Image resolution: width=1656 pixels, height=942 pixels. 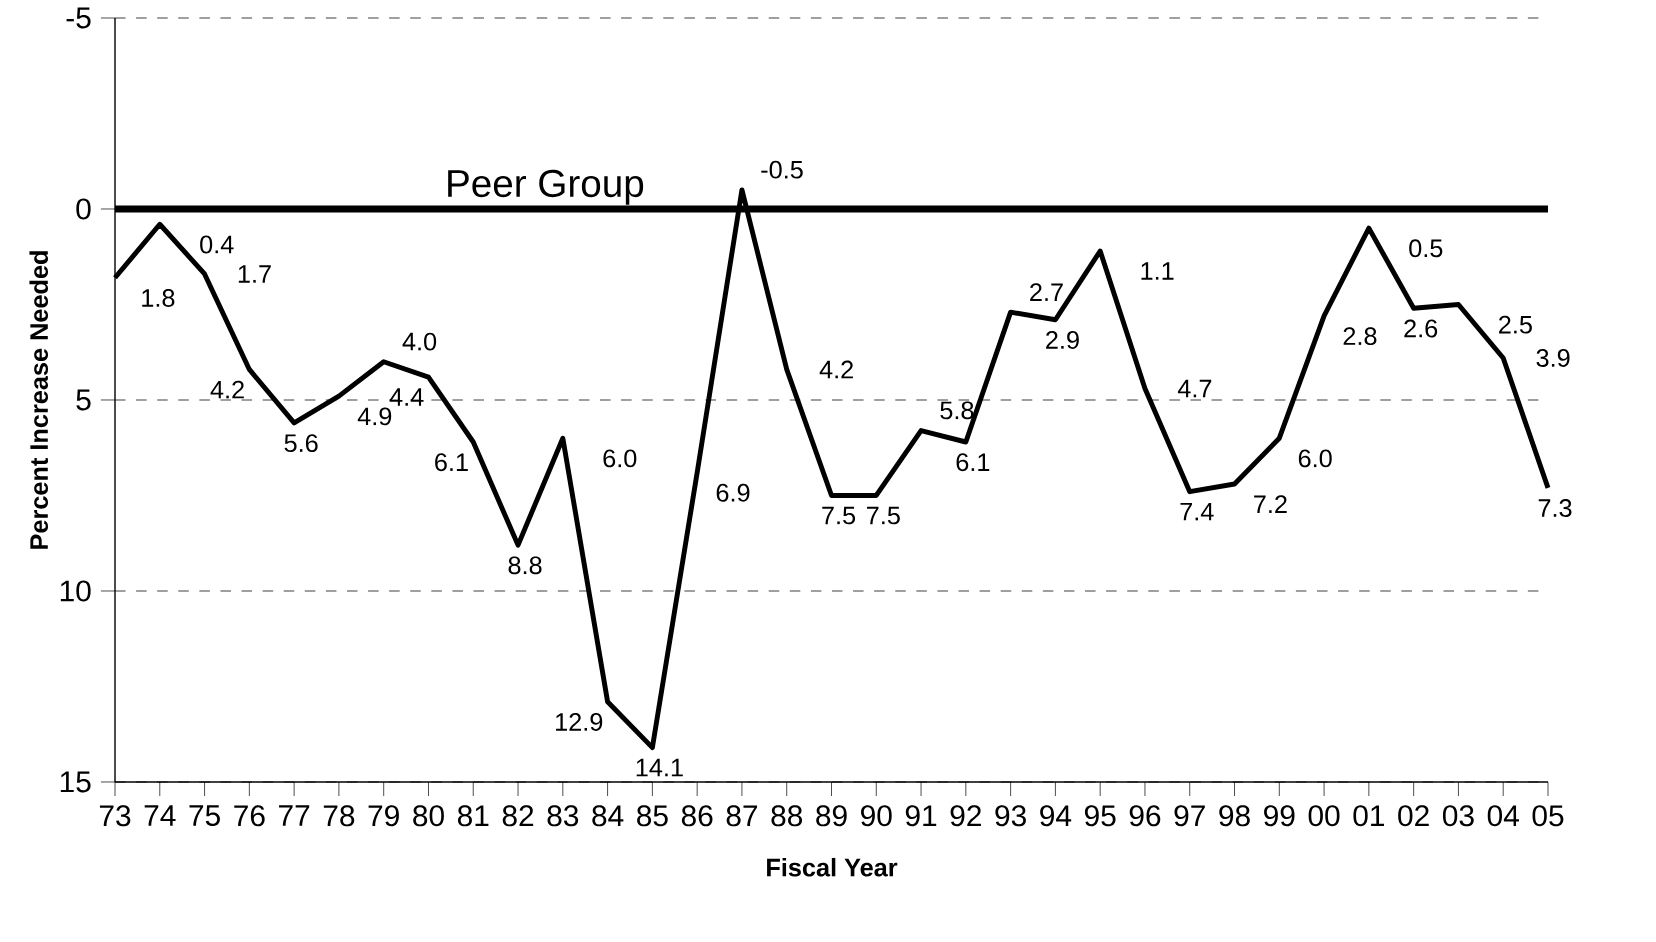 What do you see at coordinates (697, 816) in the screenshot?
I see `x-tick-label: 86` at bounding box center [697, 816].